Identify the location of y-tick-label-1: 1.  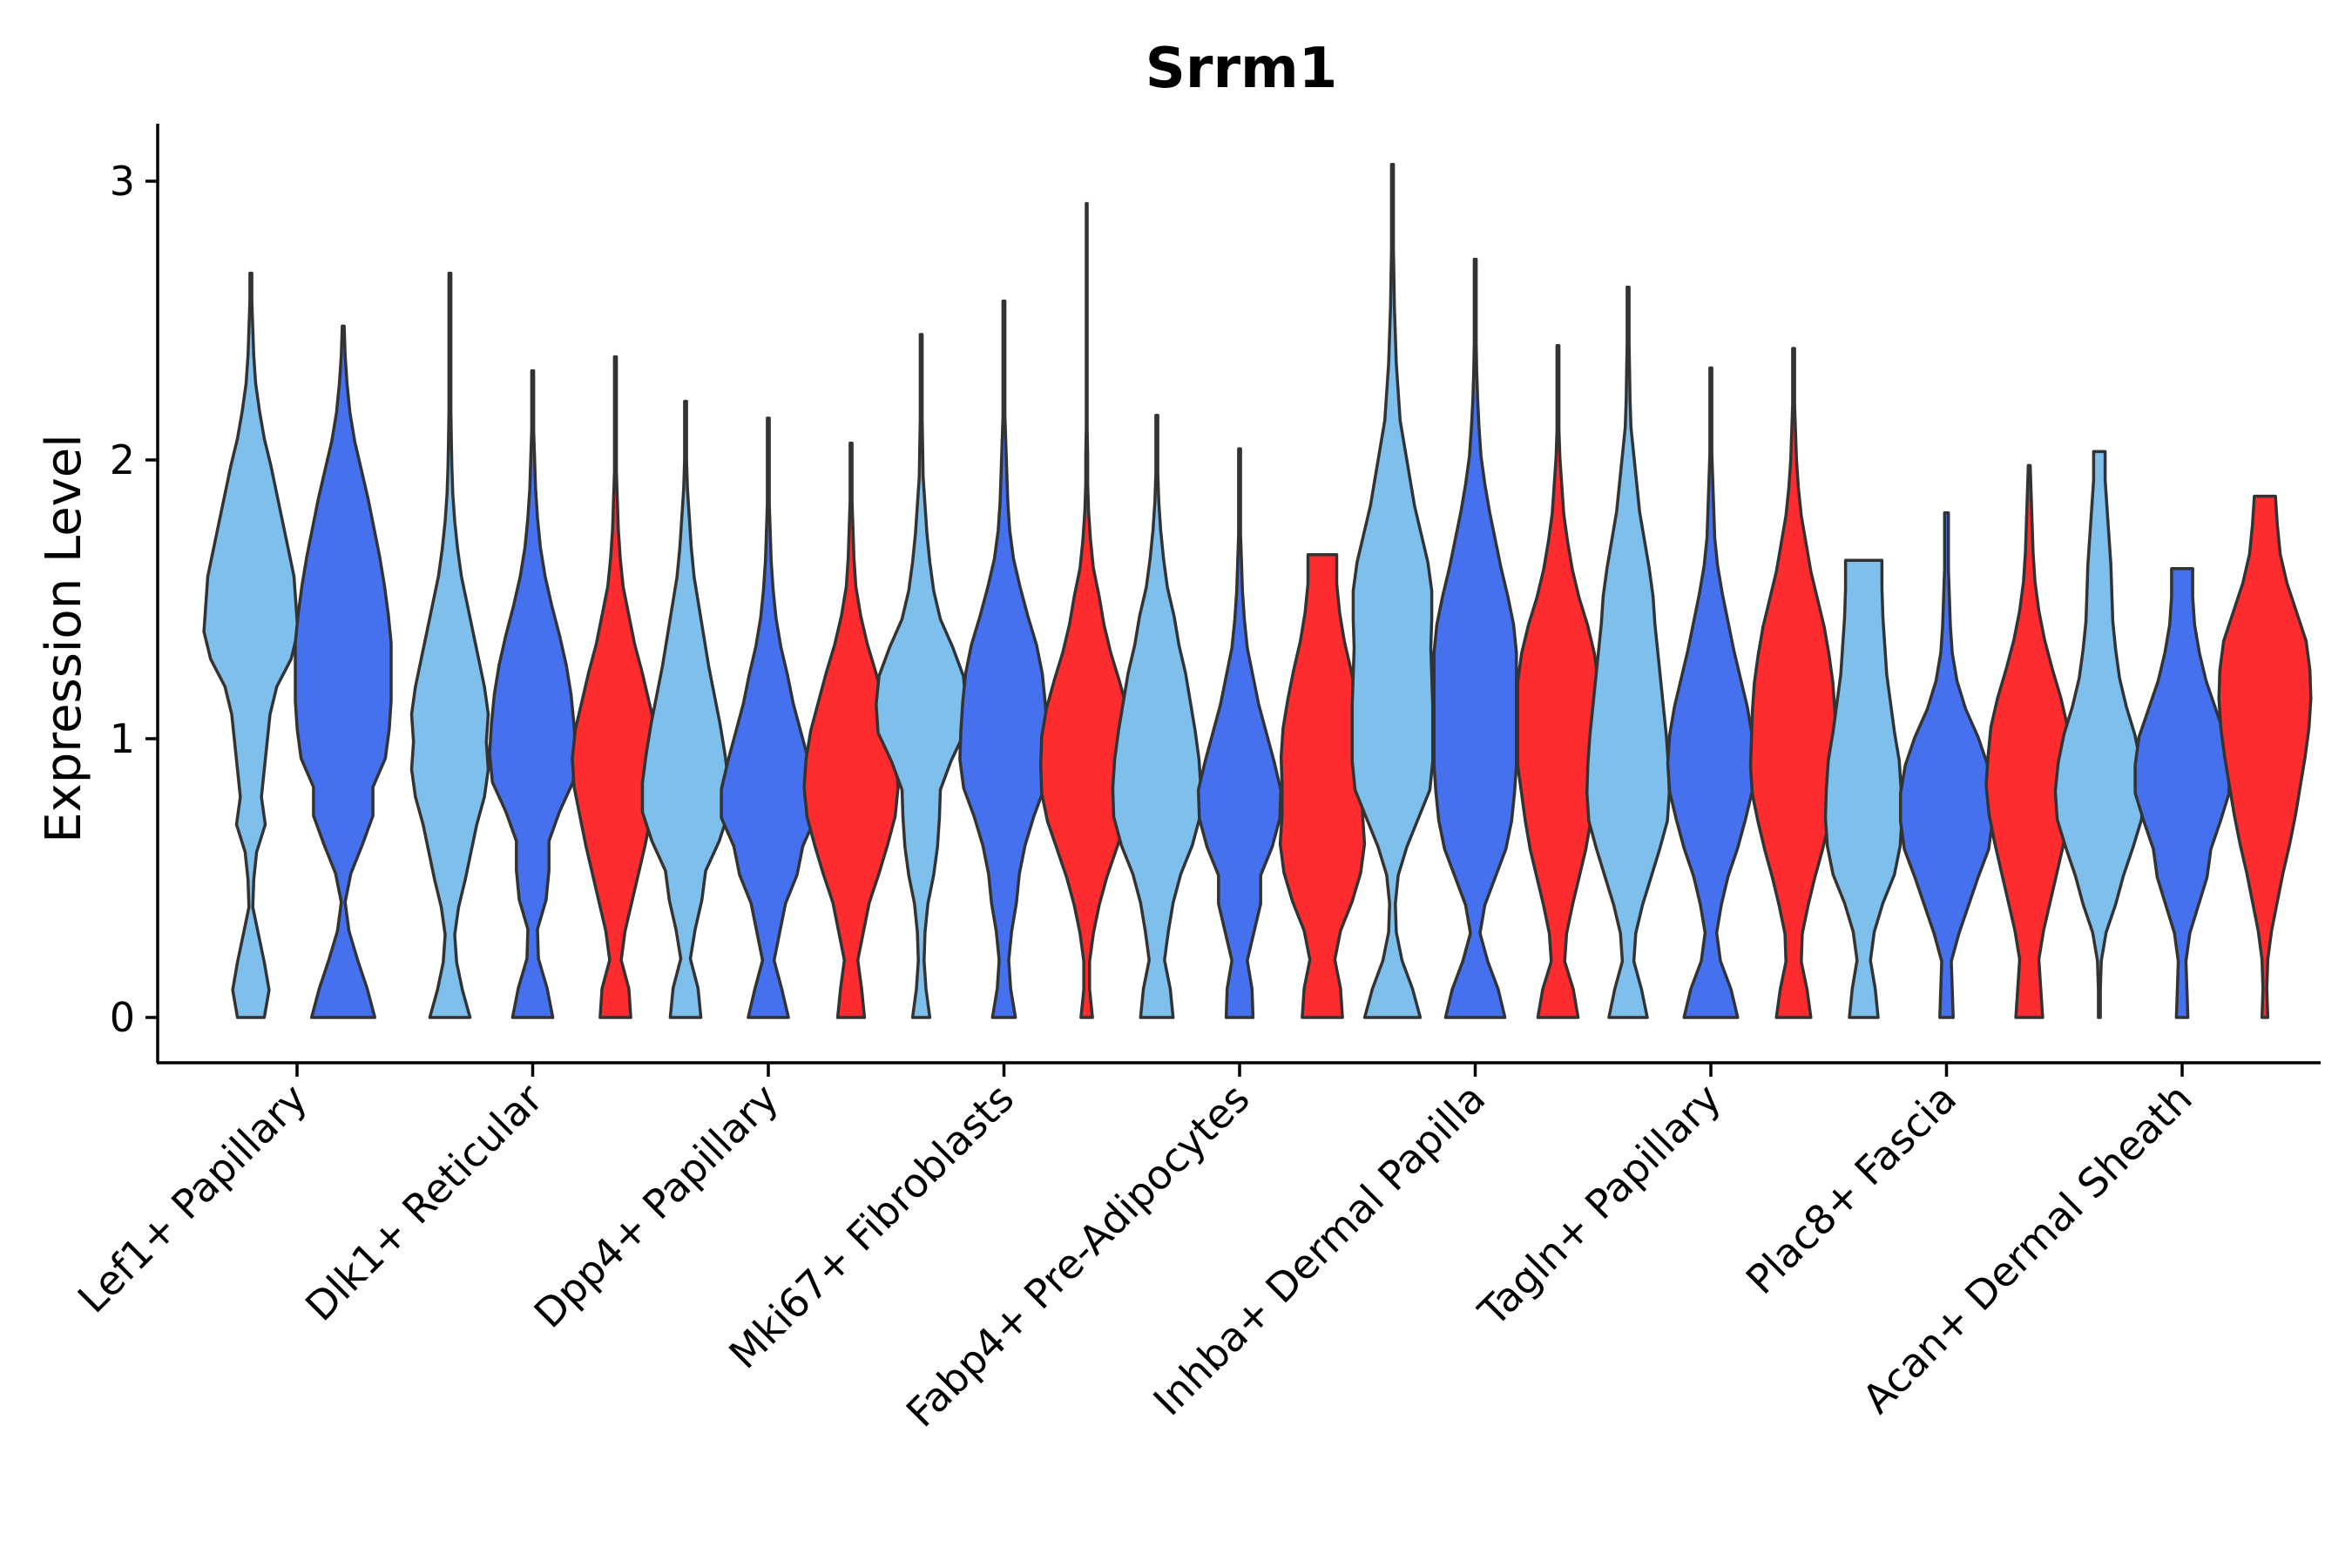
(122, 738).